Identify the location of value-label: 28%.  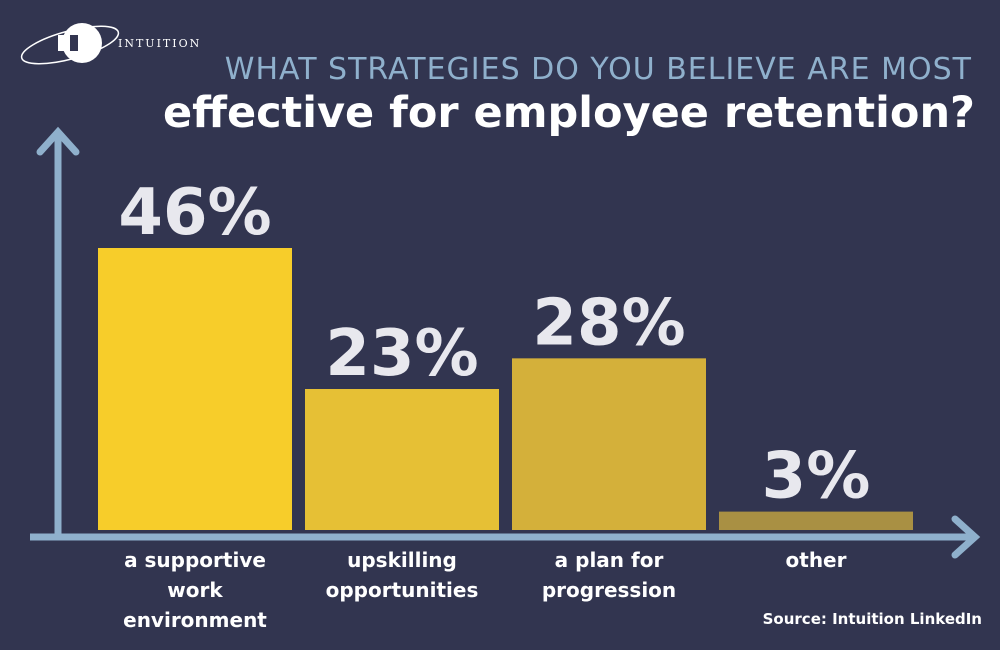
(608, 323).